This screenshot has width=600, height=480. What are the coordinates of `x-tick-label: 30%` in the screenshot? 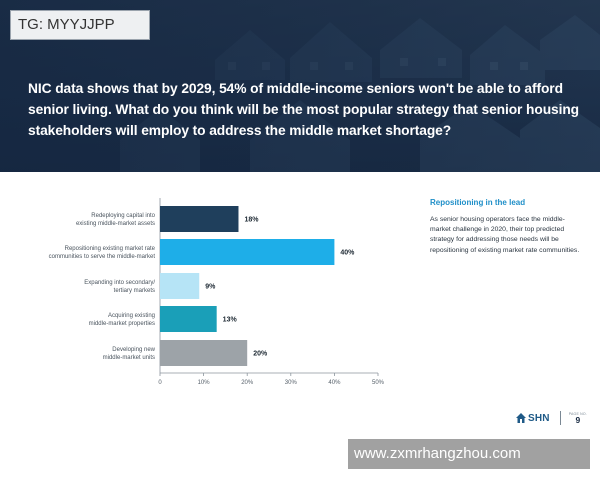 It's located at (291, 383).